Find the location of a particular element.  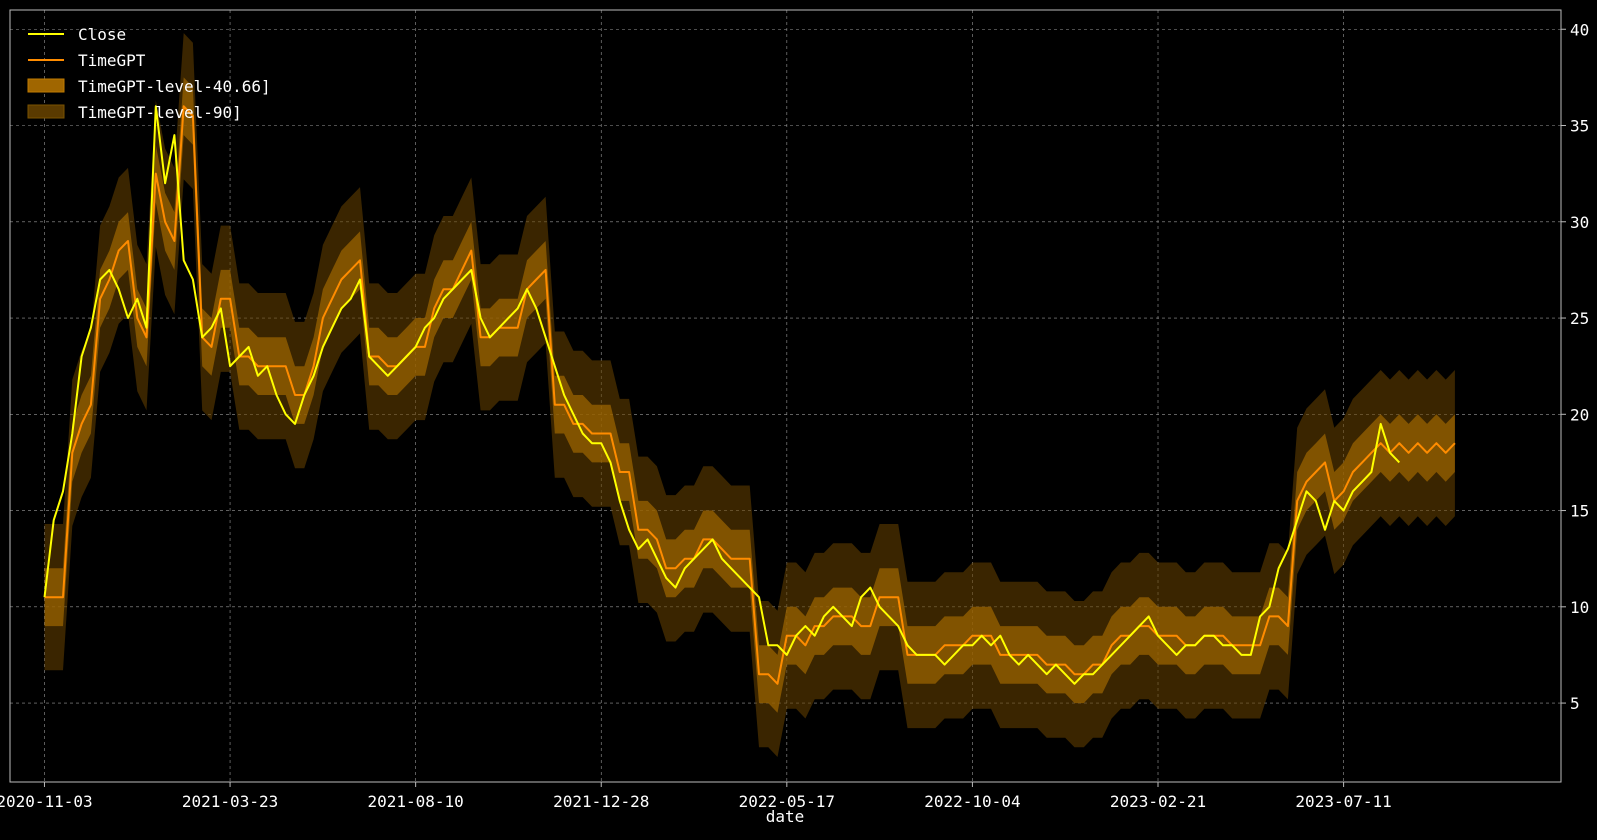

legend-label-timegpt: TimeGPT is located at coordinates (112, 60).